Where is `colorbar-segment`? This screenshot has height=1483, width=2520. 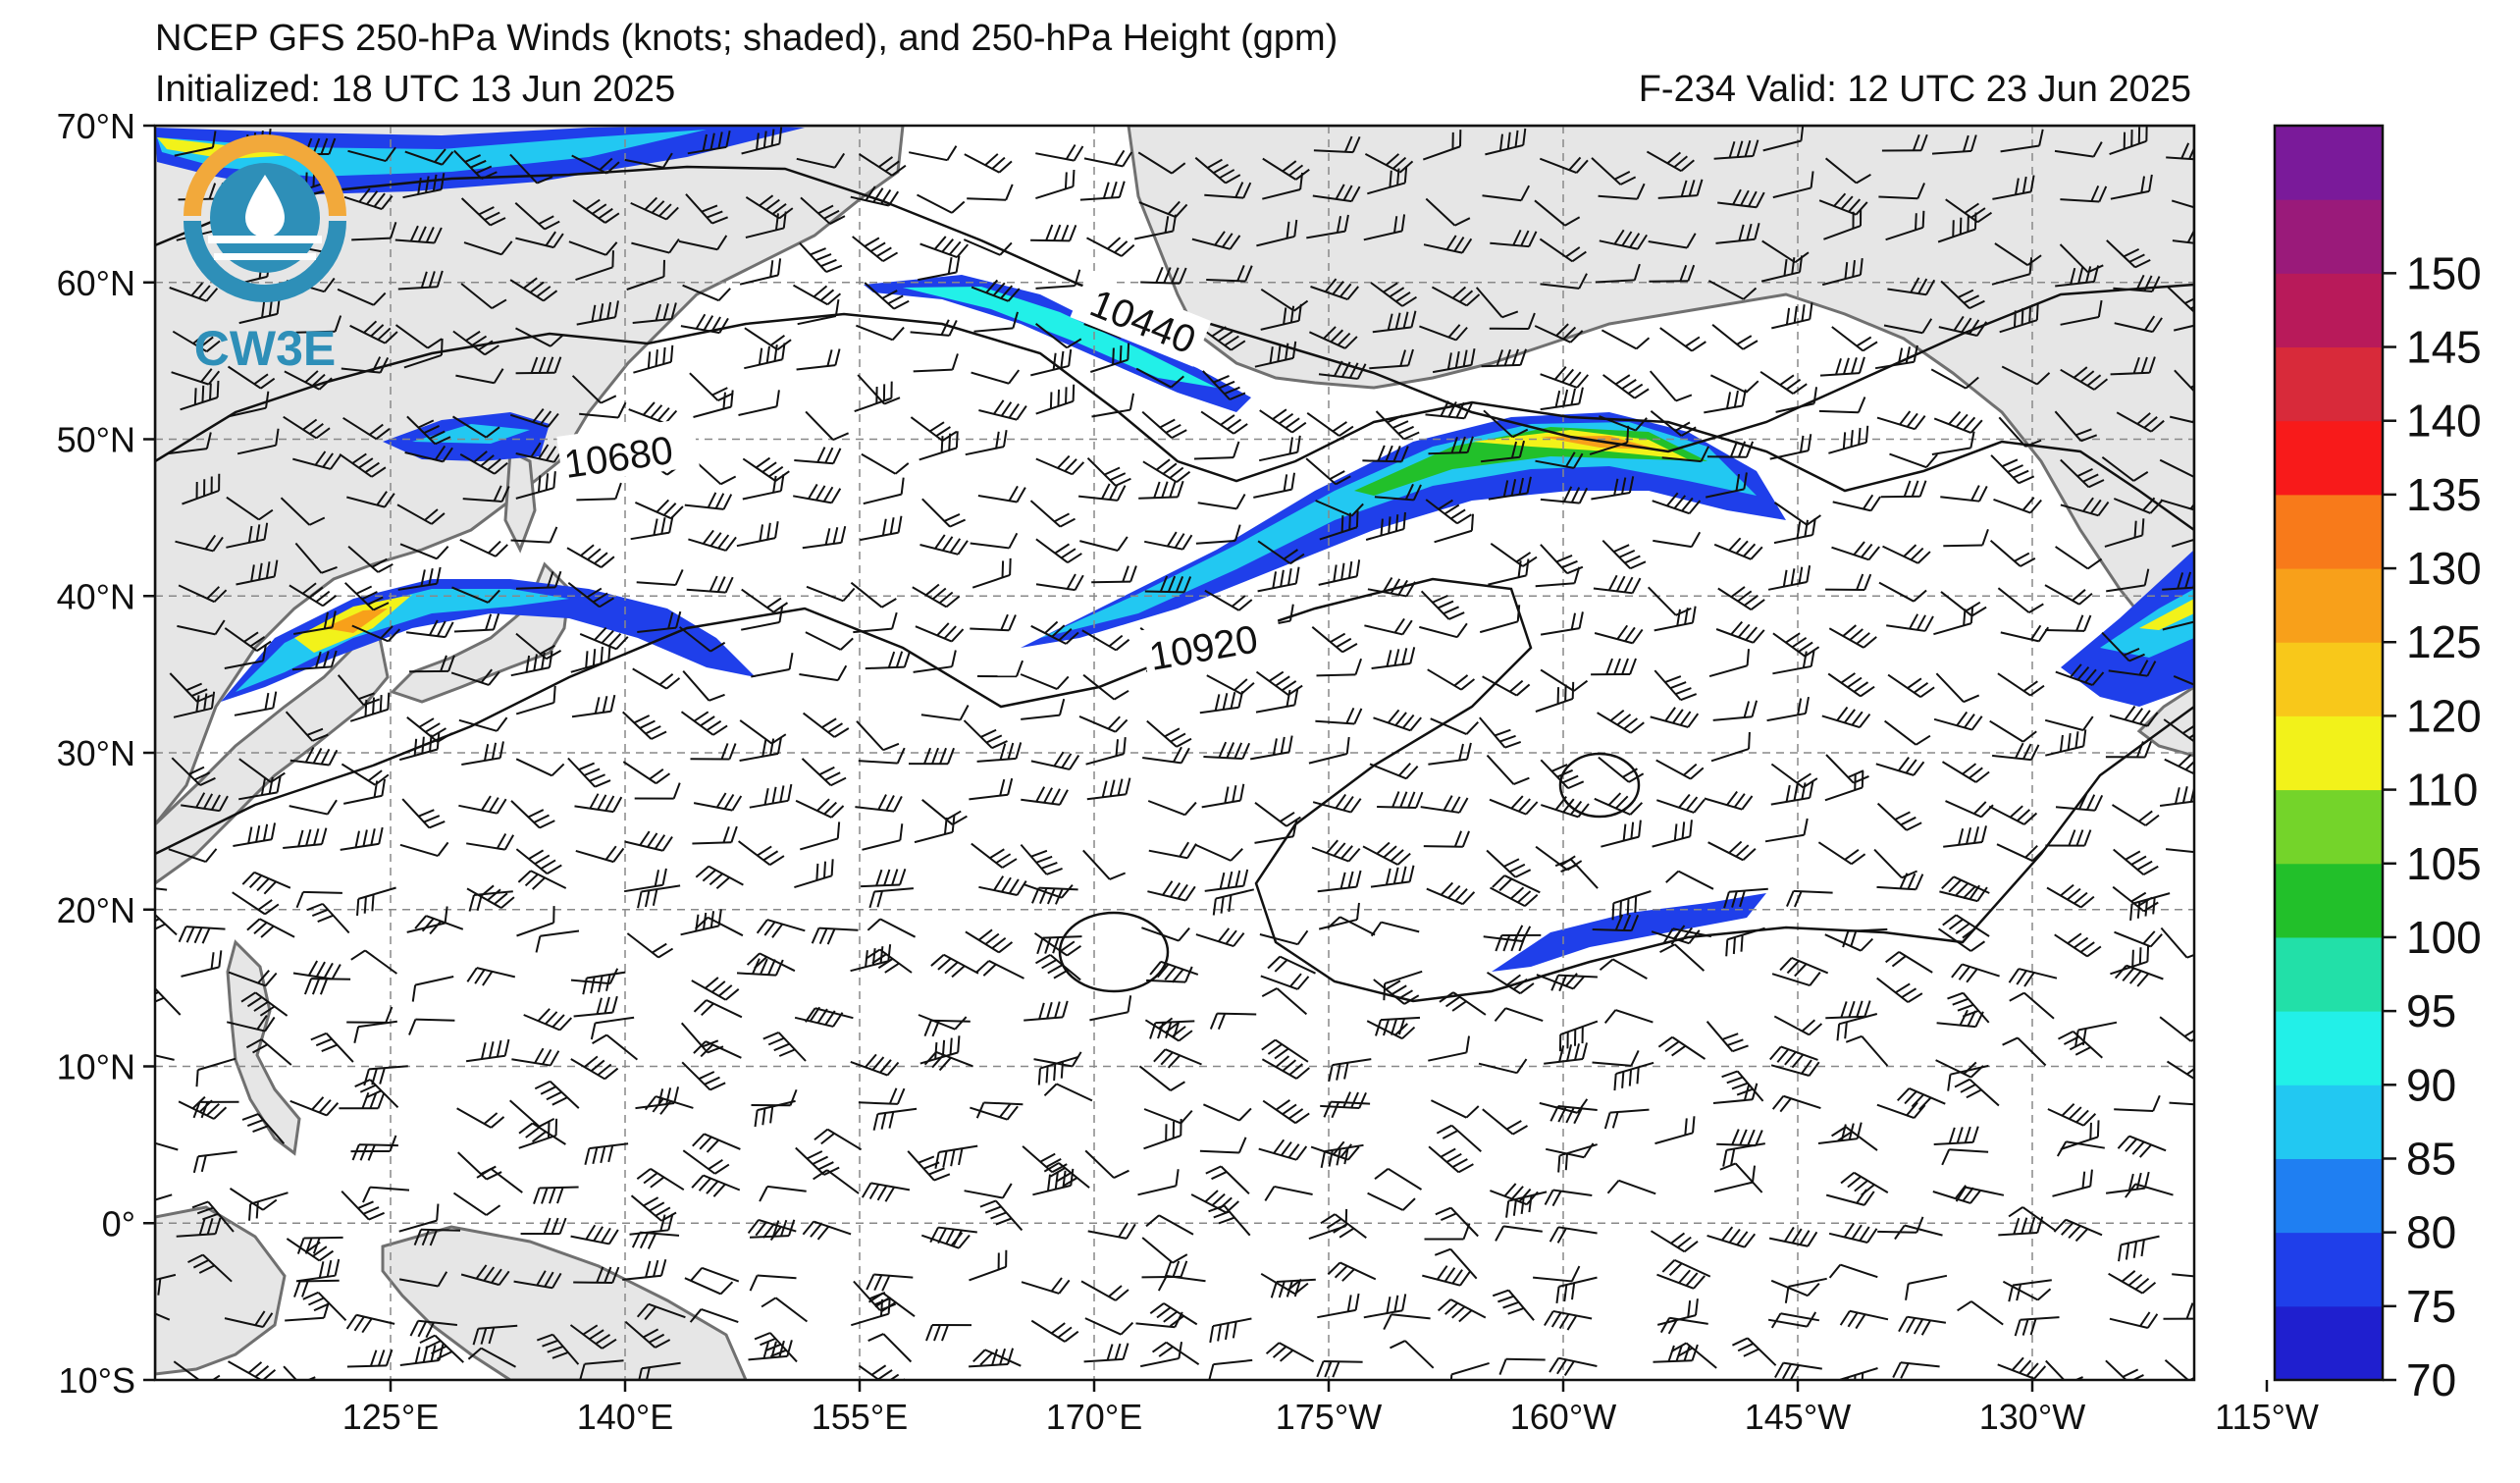
colorbar-segment is located at coordinates (2329, 753).